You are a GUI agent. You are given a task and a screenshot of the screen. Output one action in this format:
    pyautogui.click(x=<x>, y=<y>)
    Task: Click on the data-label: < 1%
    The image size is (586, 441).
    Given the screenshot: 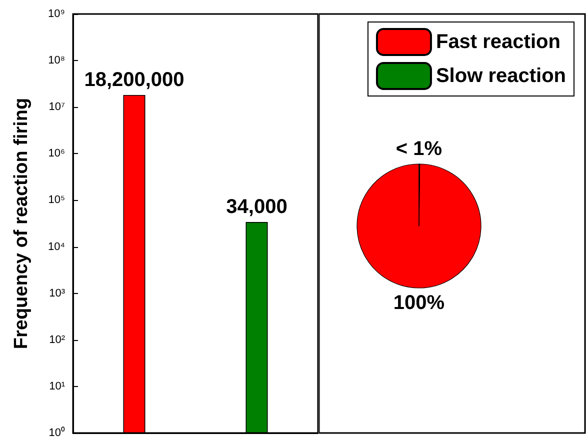 What is the action you would take?
    pyautogui.click(x=419, y=149)
    